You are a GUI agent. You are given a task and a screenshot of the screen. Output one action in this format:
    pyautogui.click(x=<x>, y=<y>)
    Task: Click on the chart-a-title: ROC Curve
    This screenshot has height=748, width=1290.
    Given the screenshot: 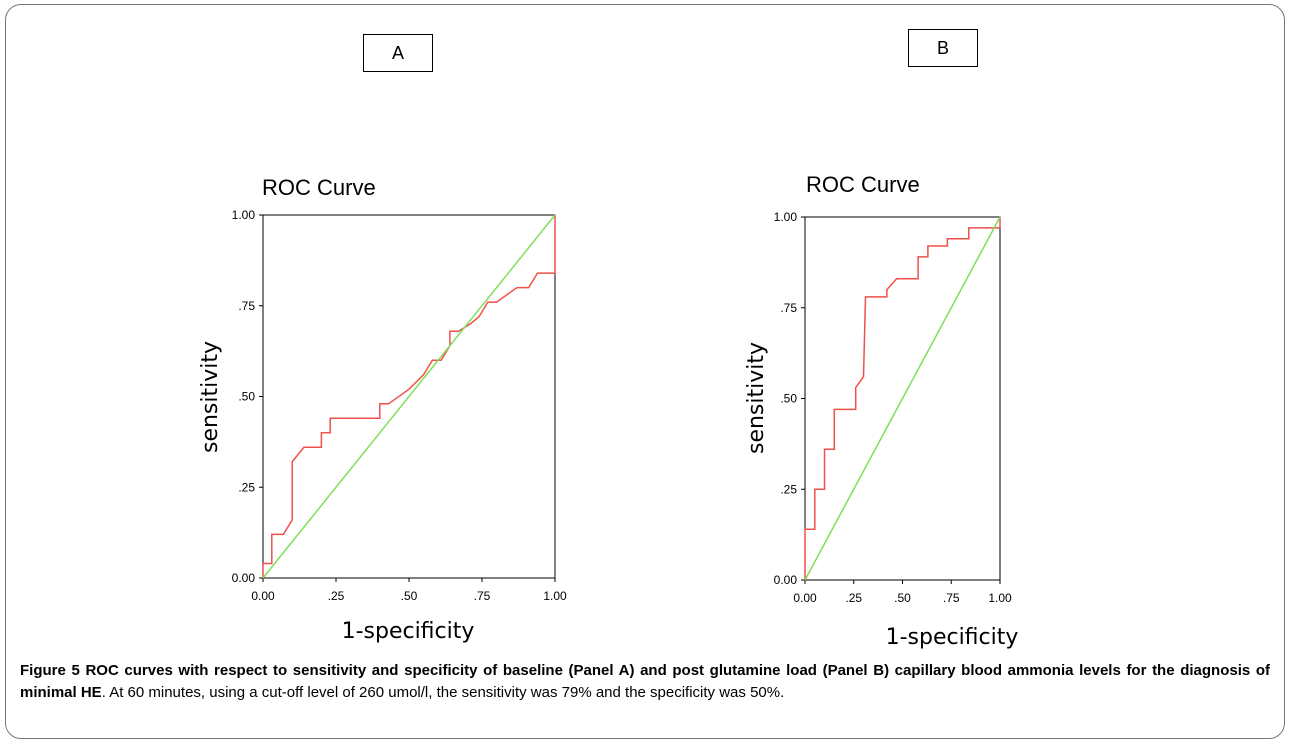 What is the action you would take?
    pyautogui.click(x=319, y=187)
    